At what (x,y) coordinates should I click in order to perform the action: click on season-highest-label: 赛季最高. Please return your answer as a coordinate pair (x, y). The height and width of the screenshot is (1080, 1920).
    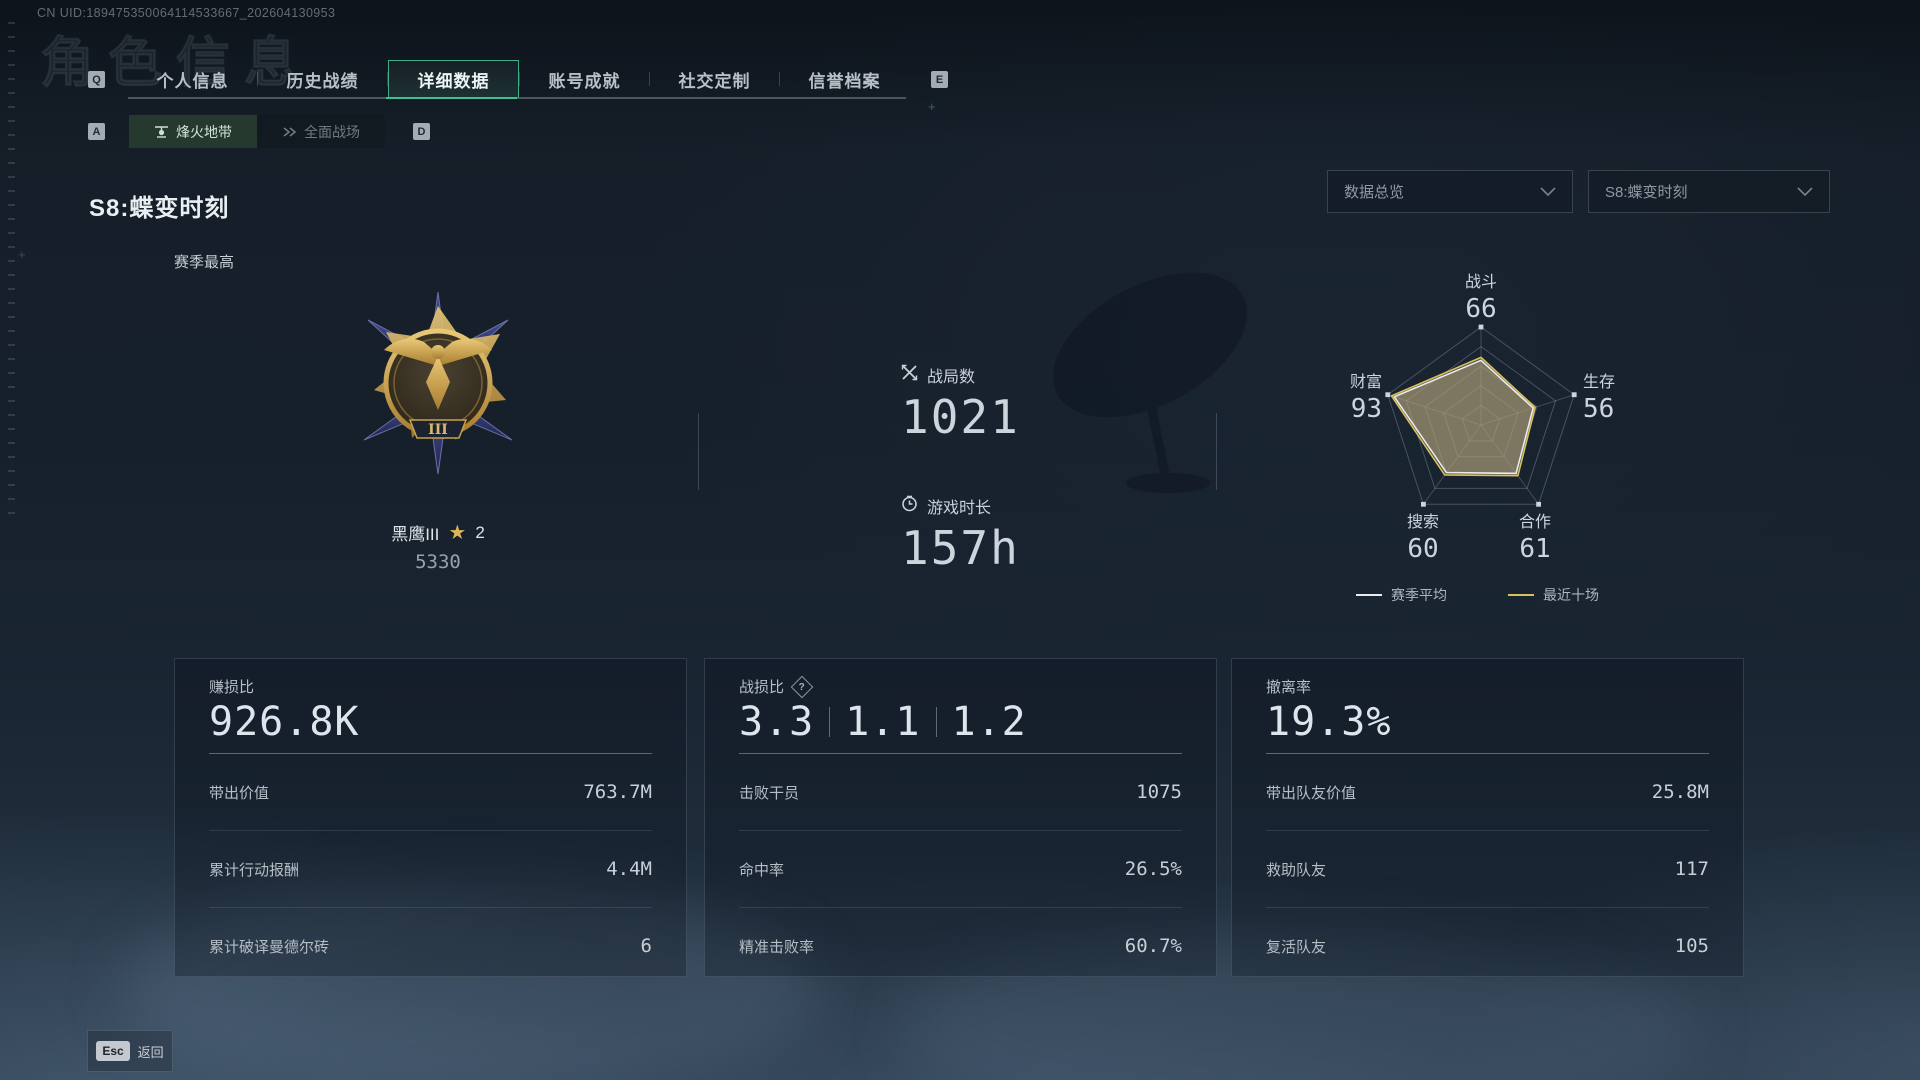
    Looking at the image, I should click on (204, 262).